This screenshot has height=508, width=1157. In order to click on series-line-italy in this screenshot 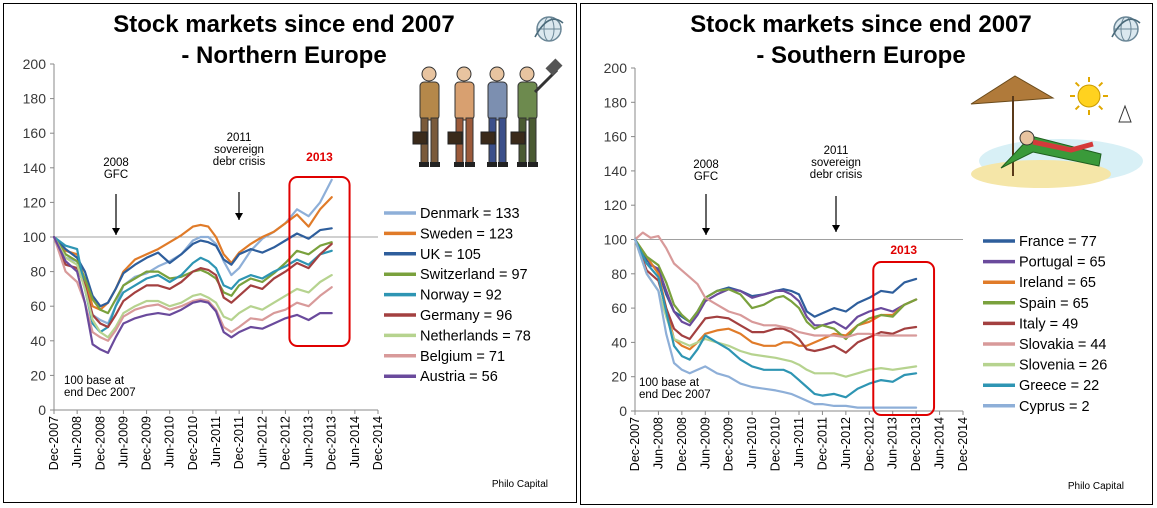, I will do `click(775, 296)`.